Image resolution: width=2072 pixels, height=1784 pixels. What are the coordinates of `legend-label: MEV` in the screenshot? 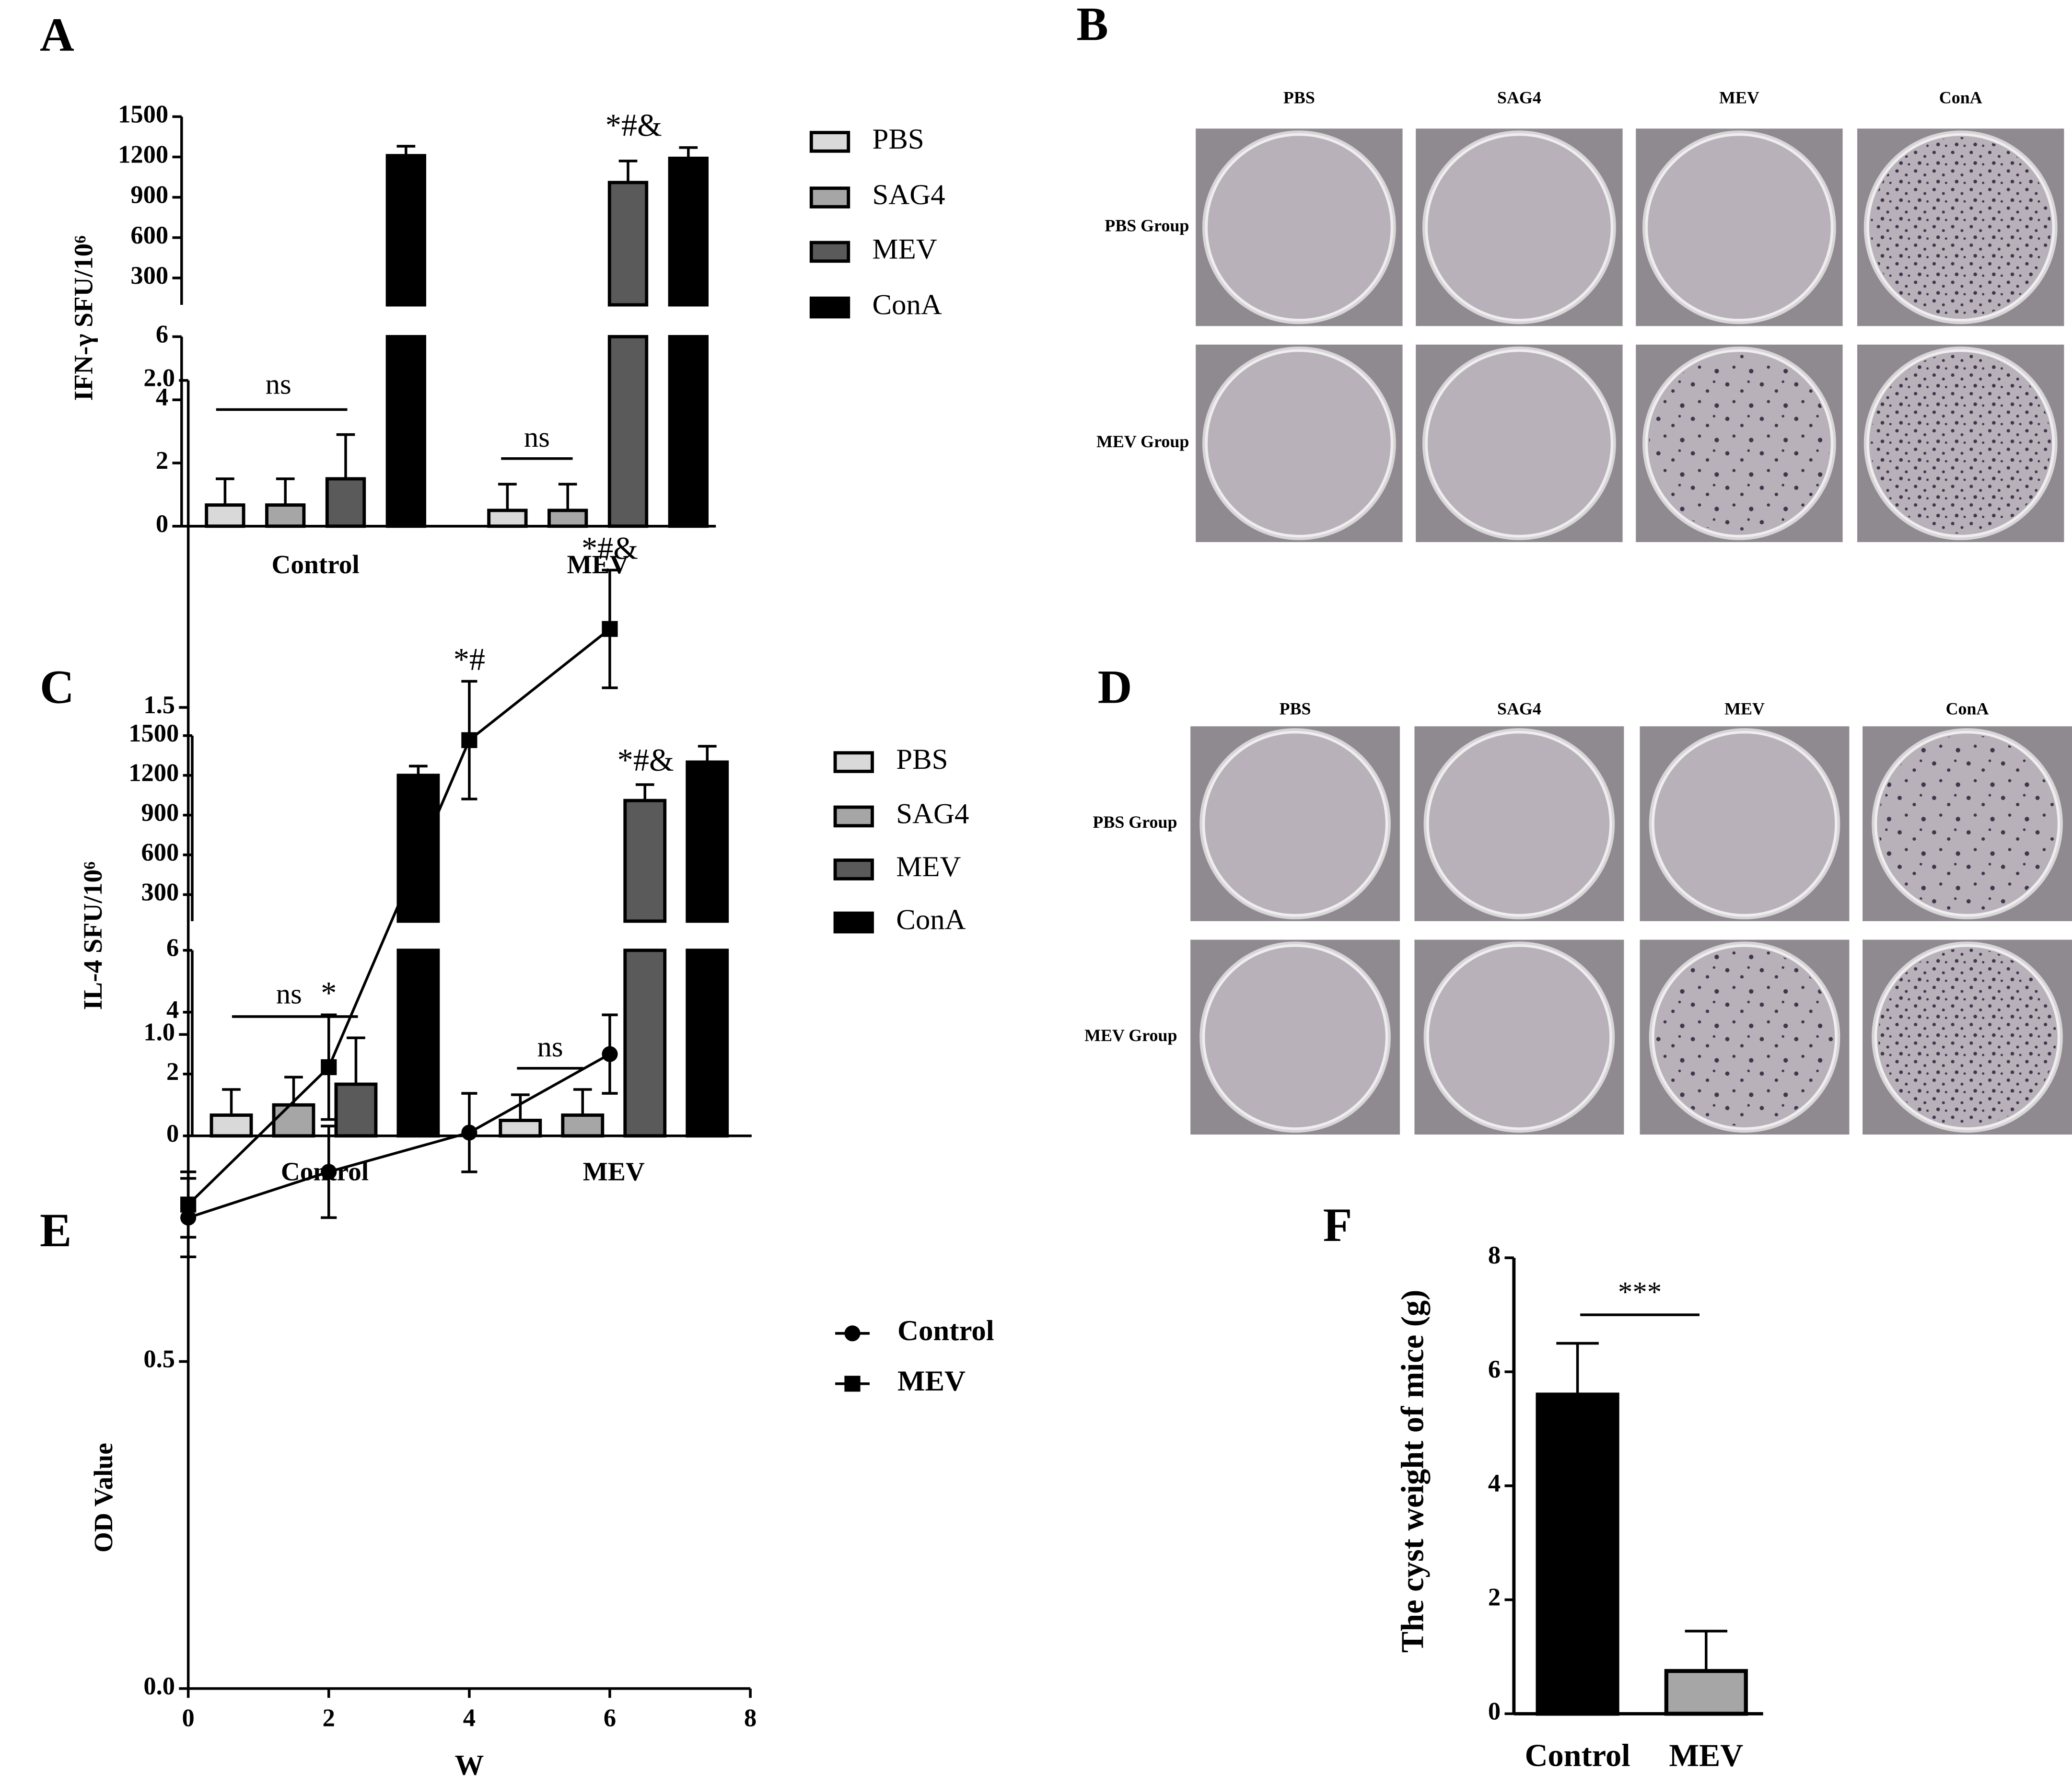 It's located at (928, 867).